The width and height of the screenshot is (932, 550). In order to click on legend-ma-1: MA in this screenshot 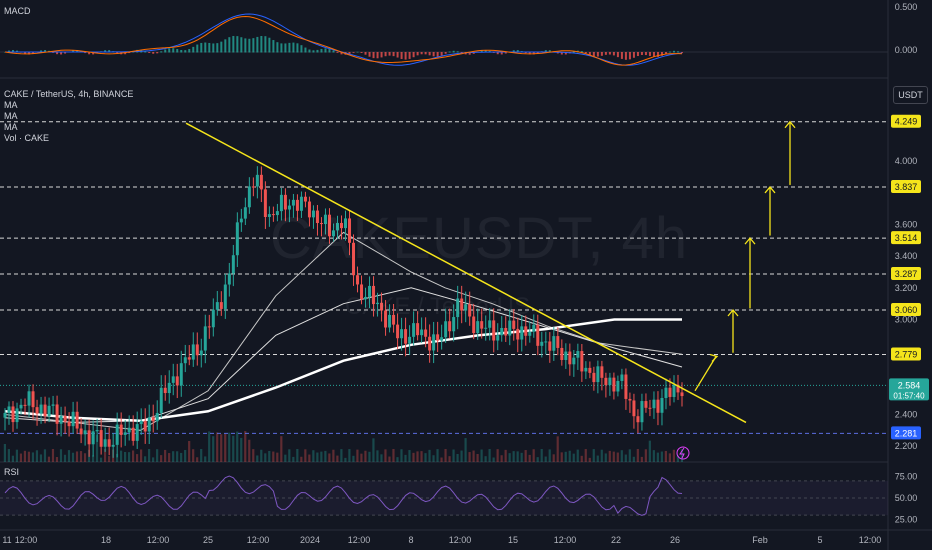, I will do `click(11, 105)`.